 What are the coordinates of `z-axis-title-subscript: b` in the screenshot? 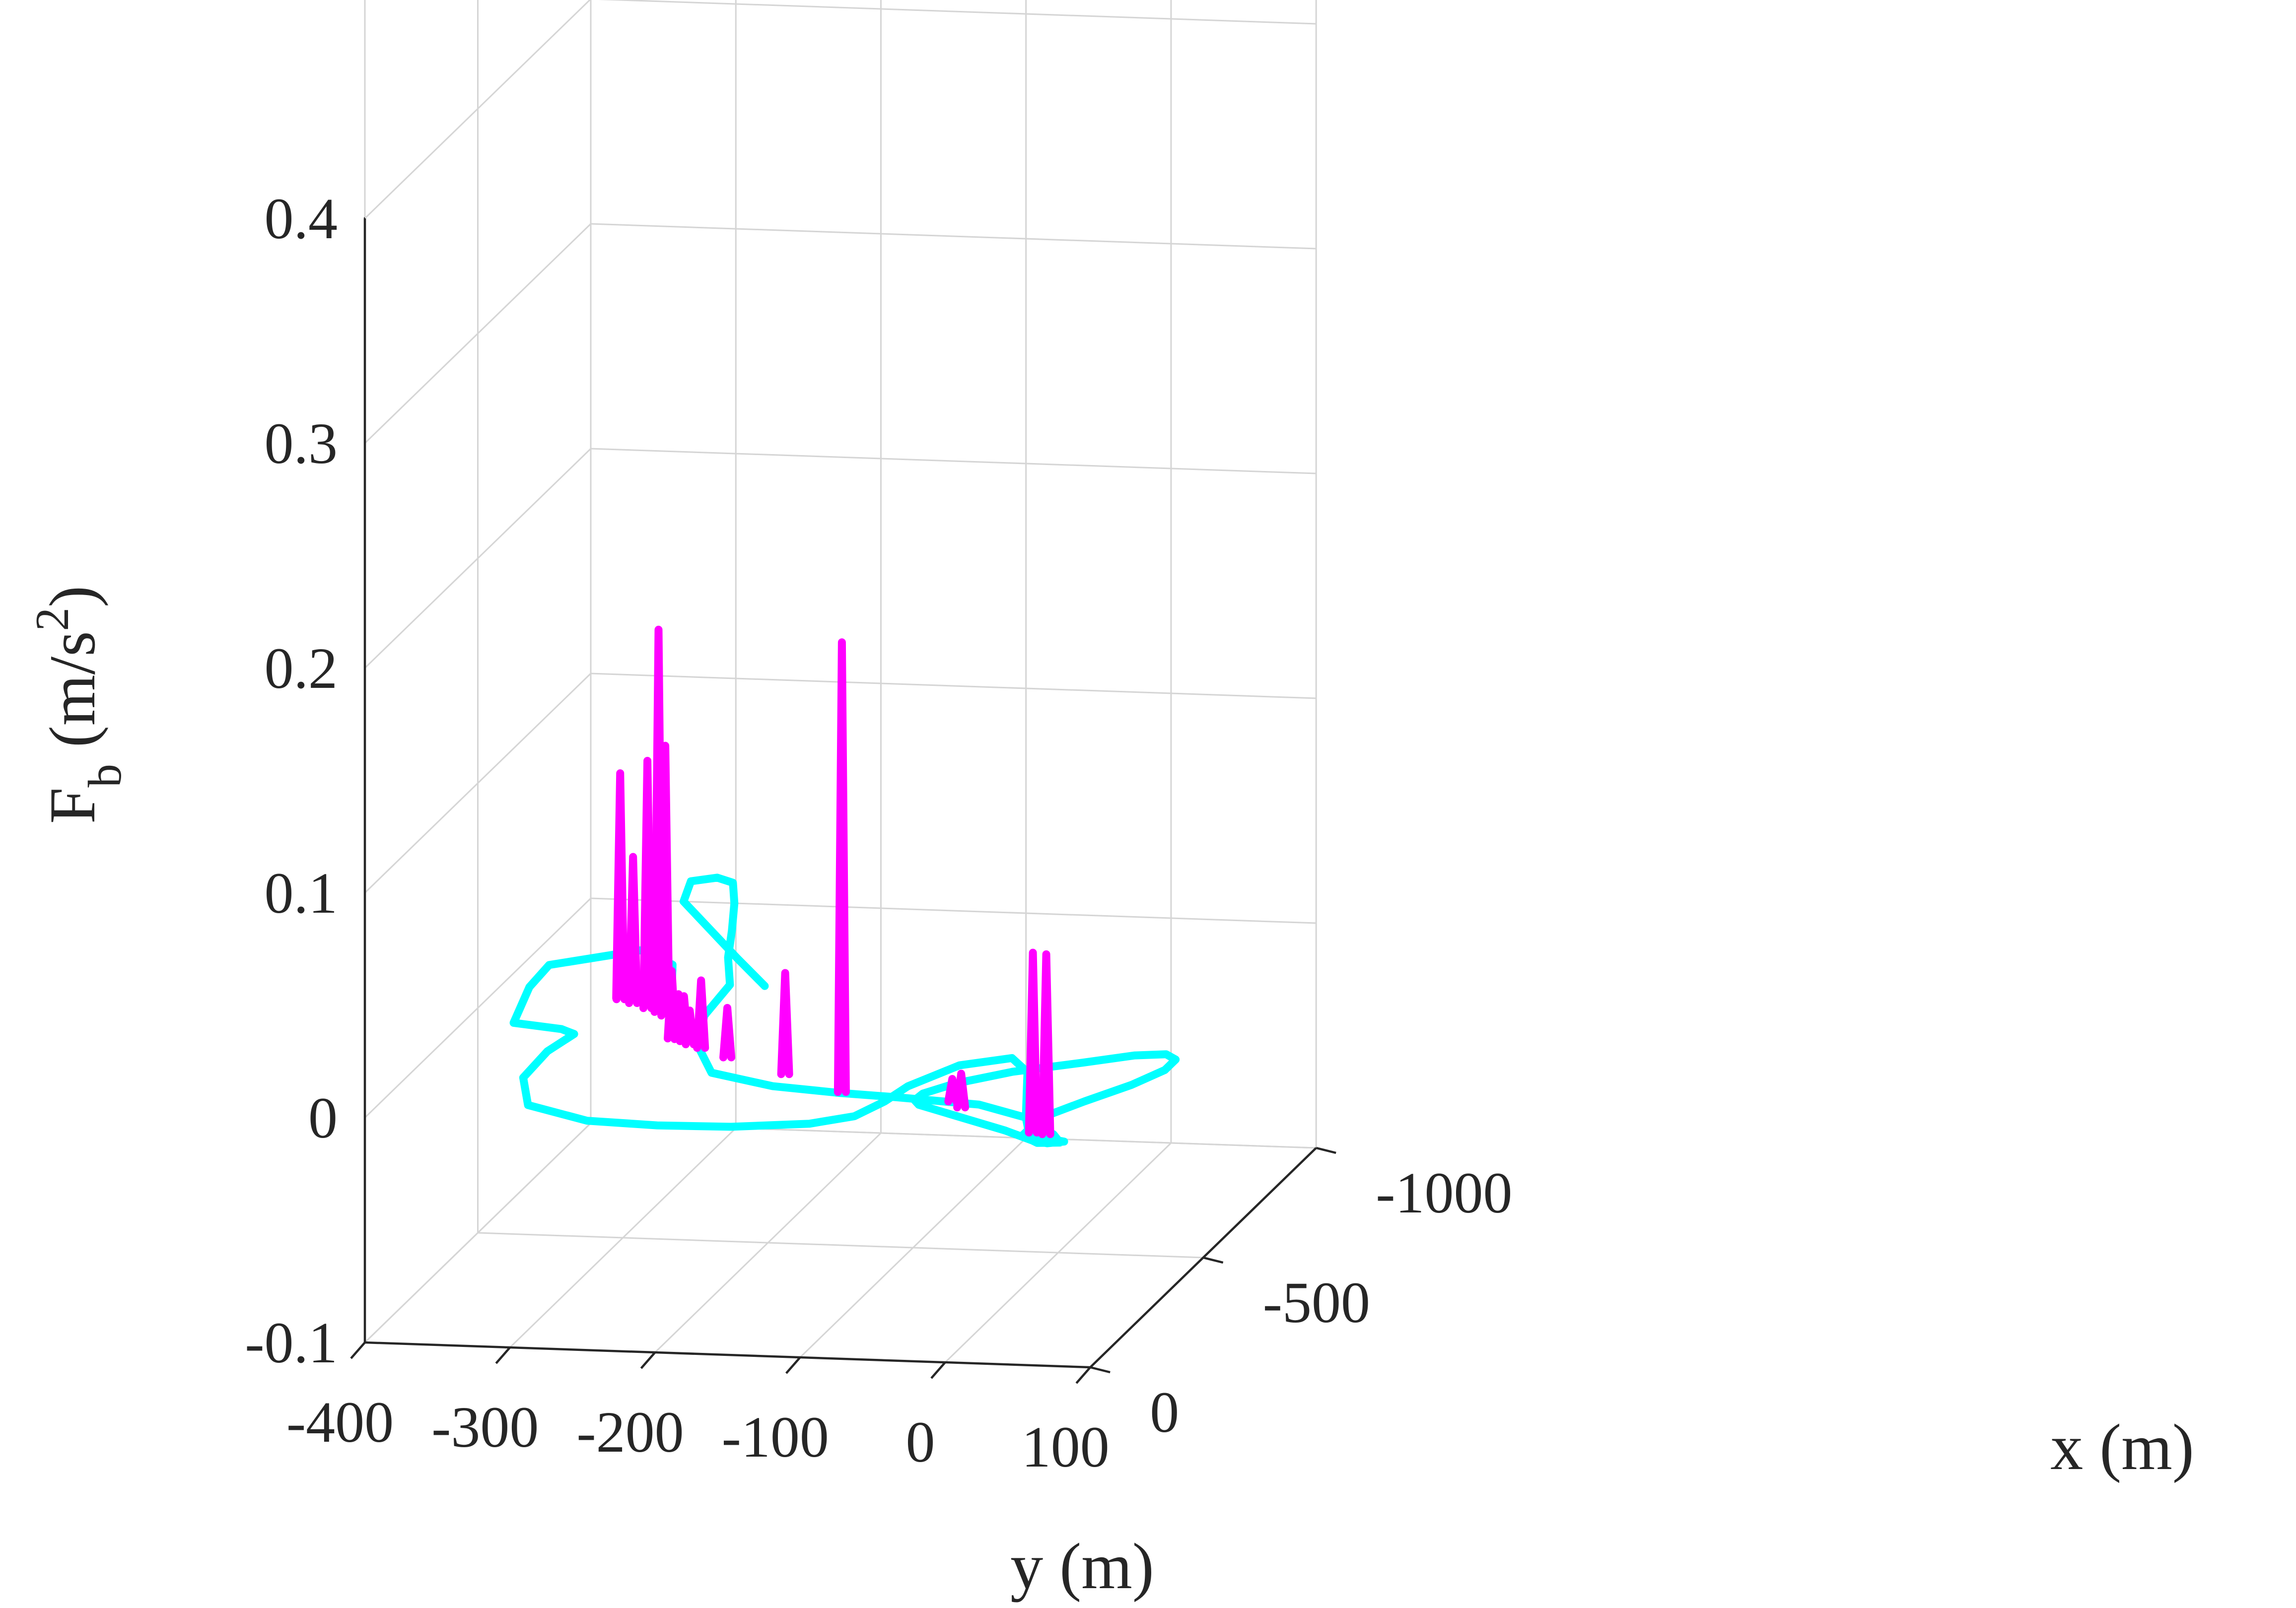 It's located at (105, 776).